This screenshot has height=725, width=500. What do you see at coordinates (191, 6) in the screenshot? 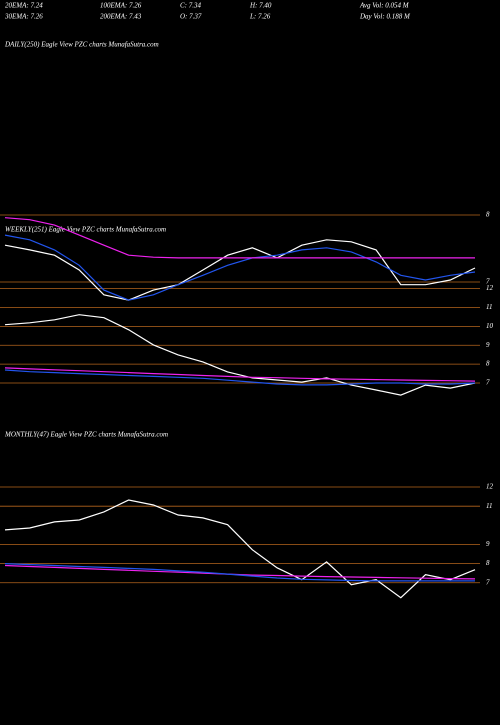
I see `header-stat: C: 7.34` at bounding box center [191, 6].